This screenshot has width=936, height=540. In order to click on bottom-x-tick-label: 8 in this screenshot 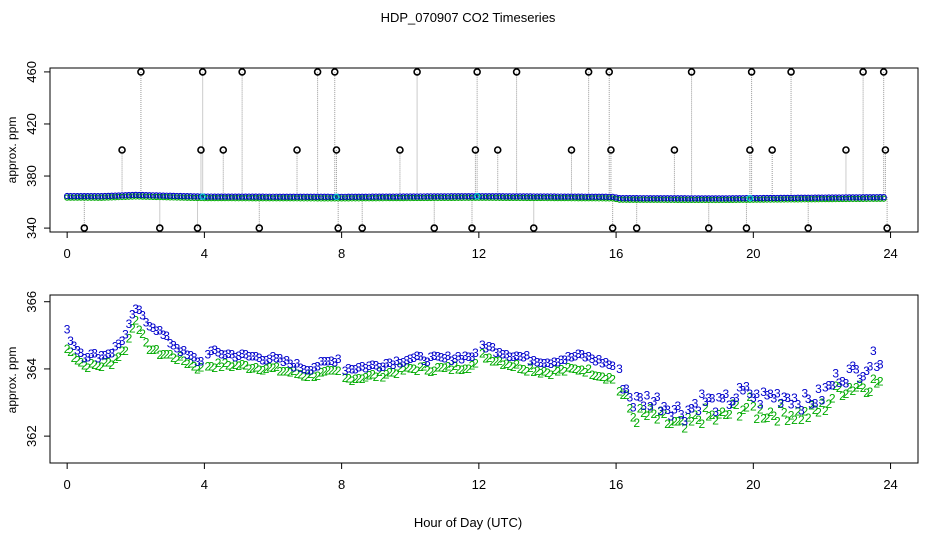, I will do `click(341, 484)`.